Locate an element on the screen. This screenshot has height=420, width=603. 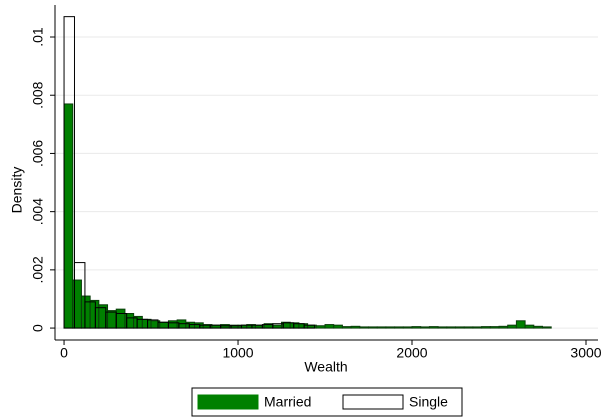
x-tick-label: 0 is located at coordinates (64, 353).